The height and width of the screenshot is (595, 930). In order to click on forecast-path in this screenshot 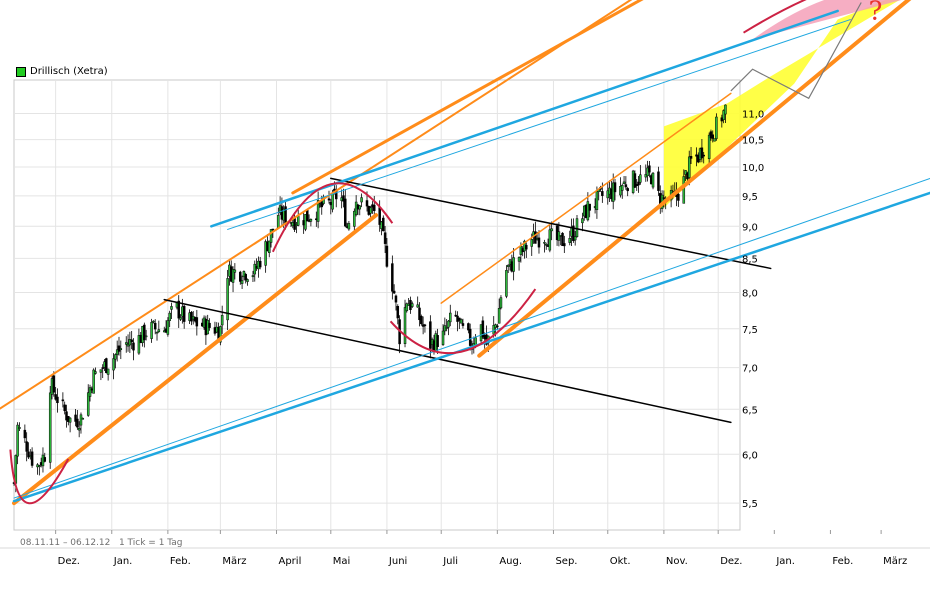, I will do `click(796, 51)`.